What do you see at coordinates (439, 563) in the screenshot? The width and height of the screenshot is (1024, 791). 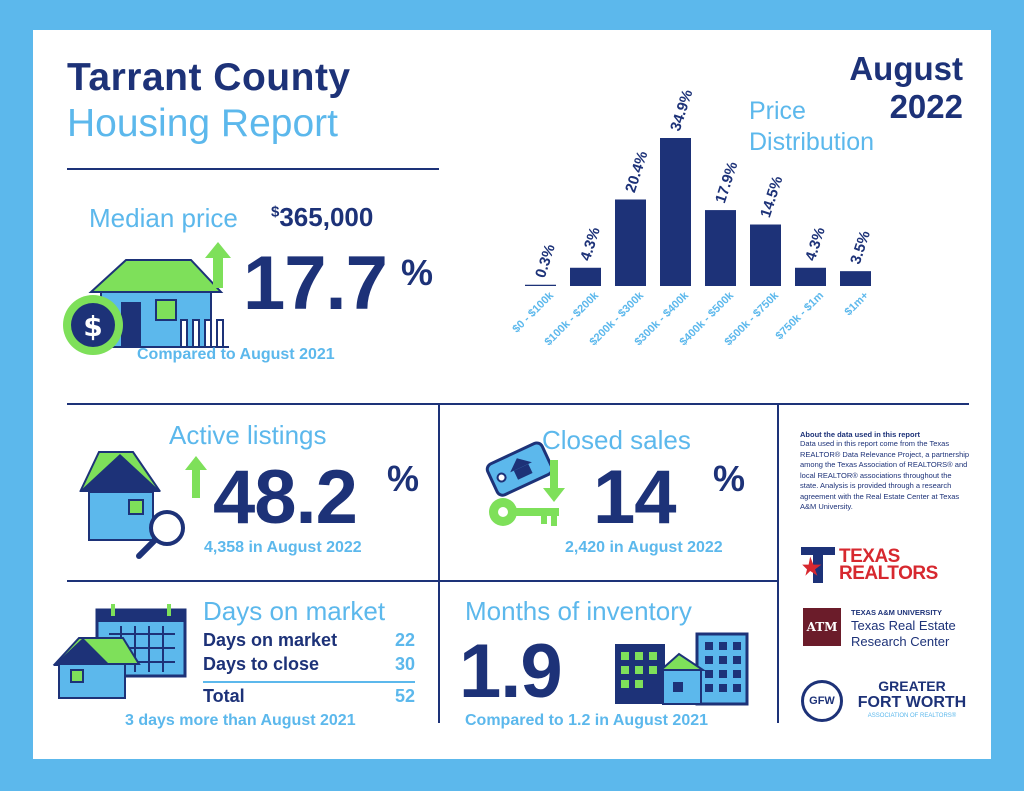 I see `section-divider-center` at bounding box center [439, 563].